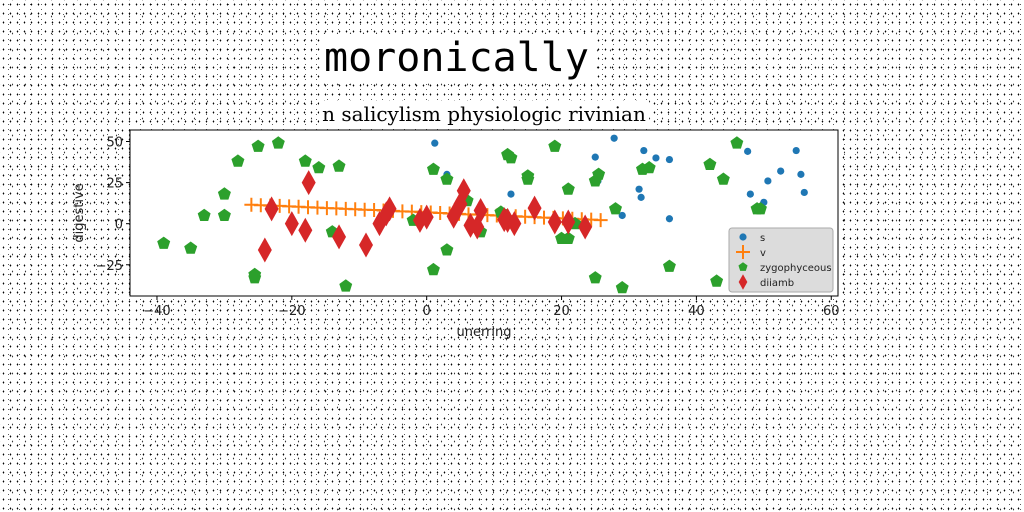 This screenshot has height=512, width=1024. I want to click on x-axis: −40 −20 0 20 40 60, so click(491, 307).